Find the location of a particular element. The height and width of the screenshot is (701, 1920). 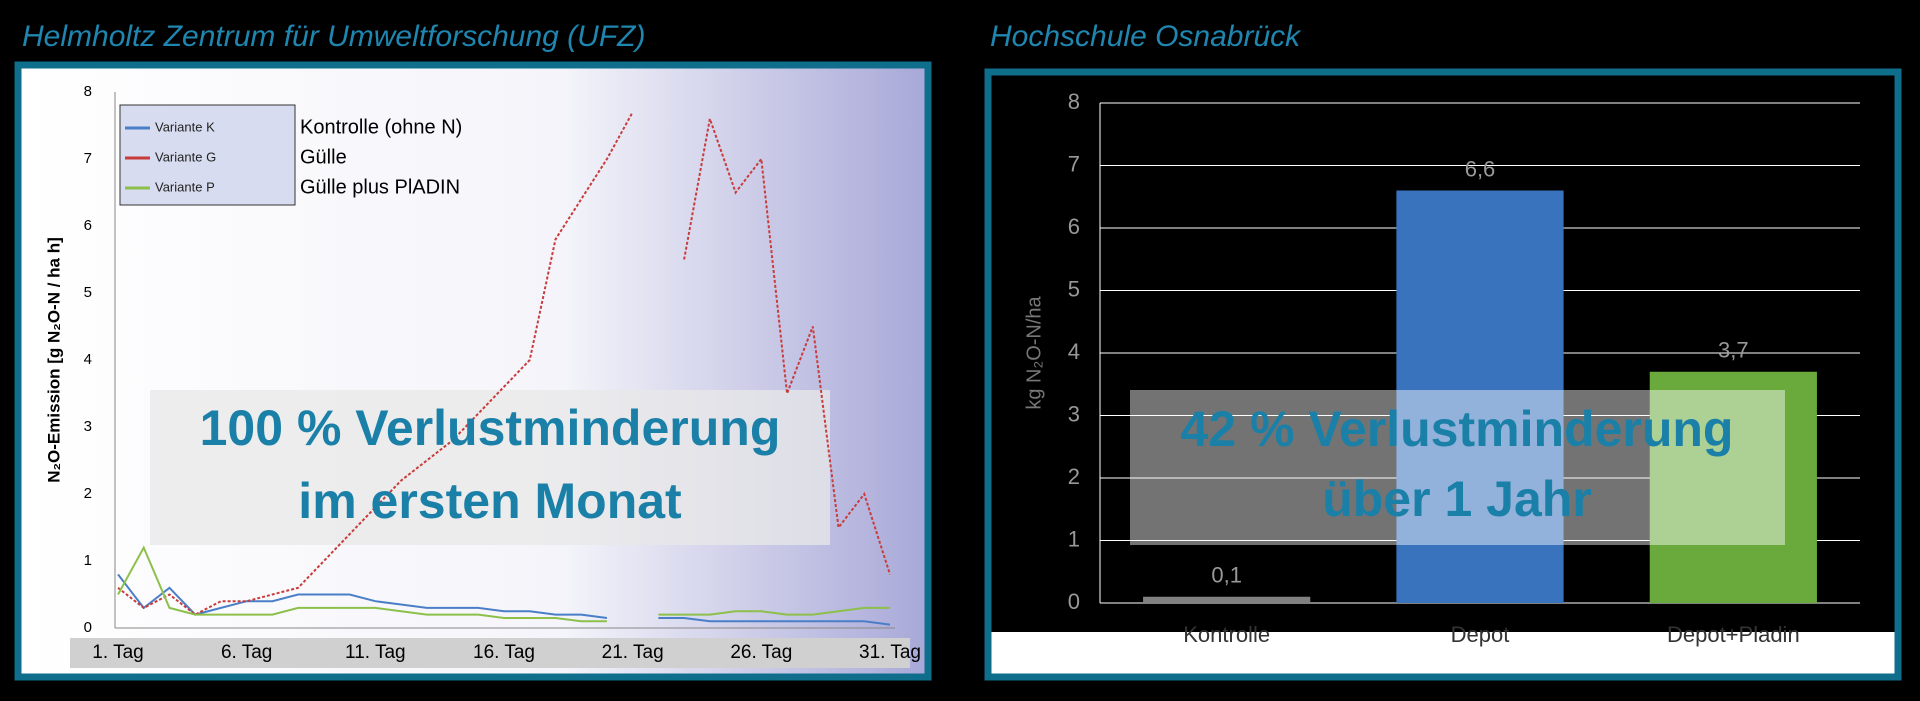

overlay-text: 42 % Verlustminderung is located at coordinates (1457, 429).